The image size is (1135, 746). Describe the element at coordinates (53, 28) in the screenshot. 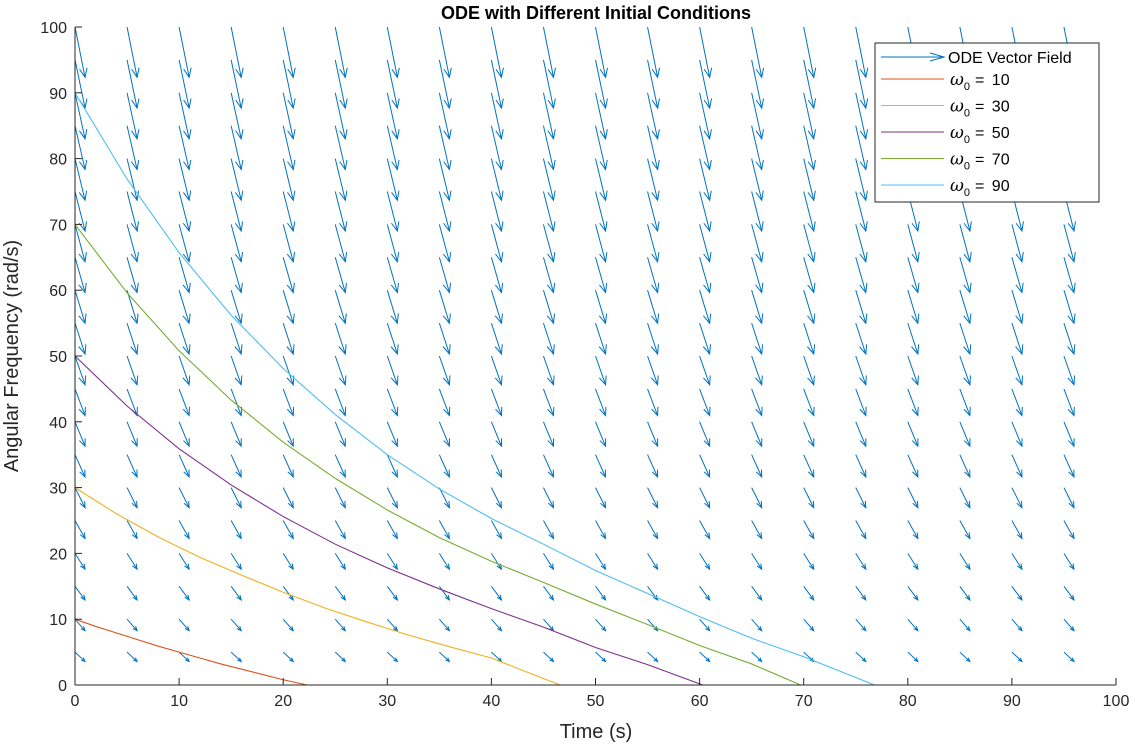

I see `y-tick-label: 100` at that location.